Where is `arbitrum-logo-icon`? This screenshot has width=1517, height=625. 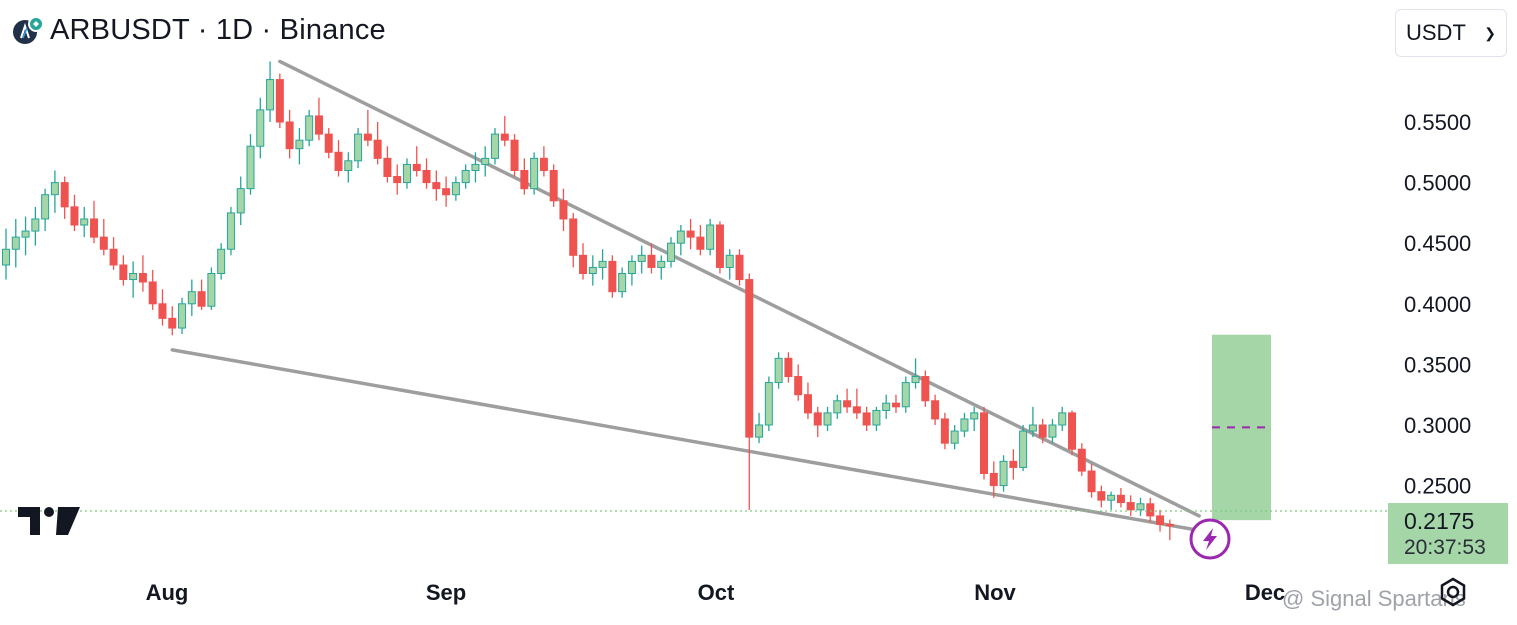
arbitrum-logo-icon is located at coordinates (28, 30).